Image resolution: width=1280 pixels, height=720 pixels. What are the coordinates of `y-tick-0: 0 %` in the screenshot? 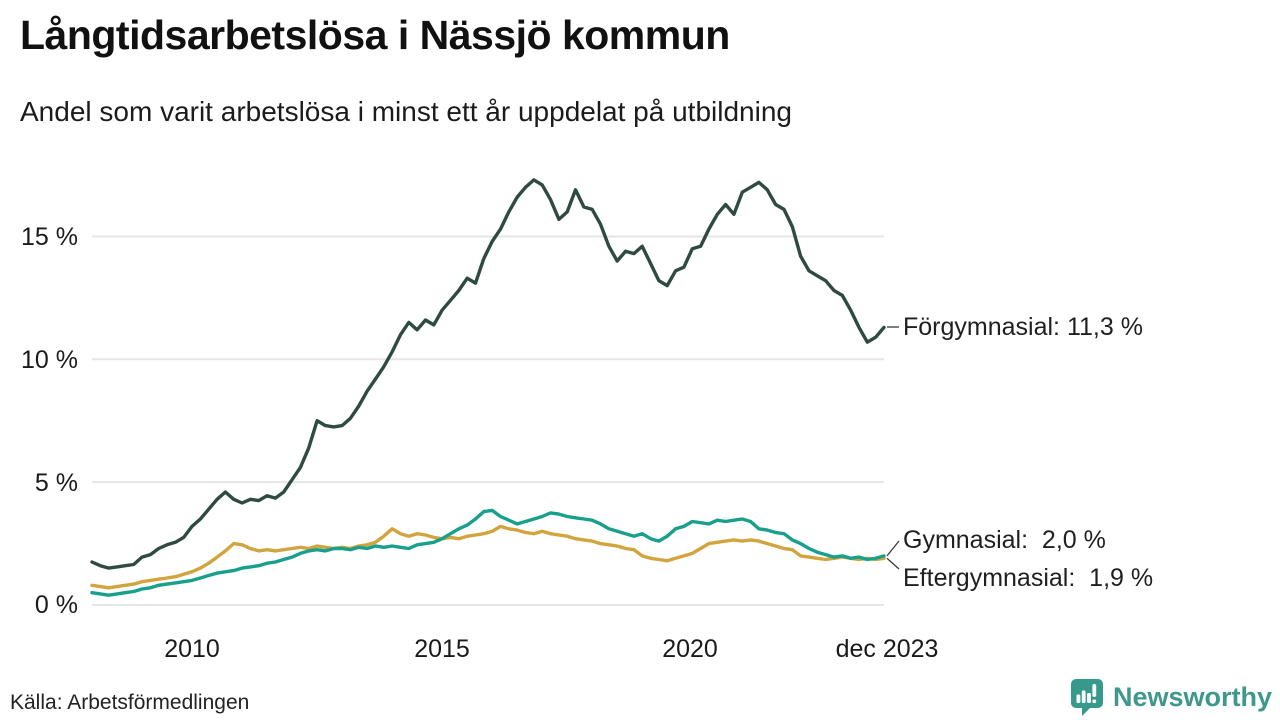 It's located at (56, 605).